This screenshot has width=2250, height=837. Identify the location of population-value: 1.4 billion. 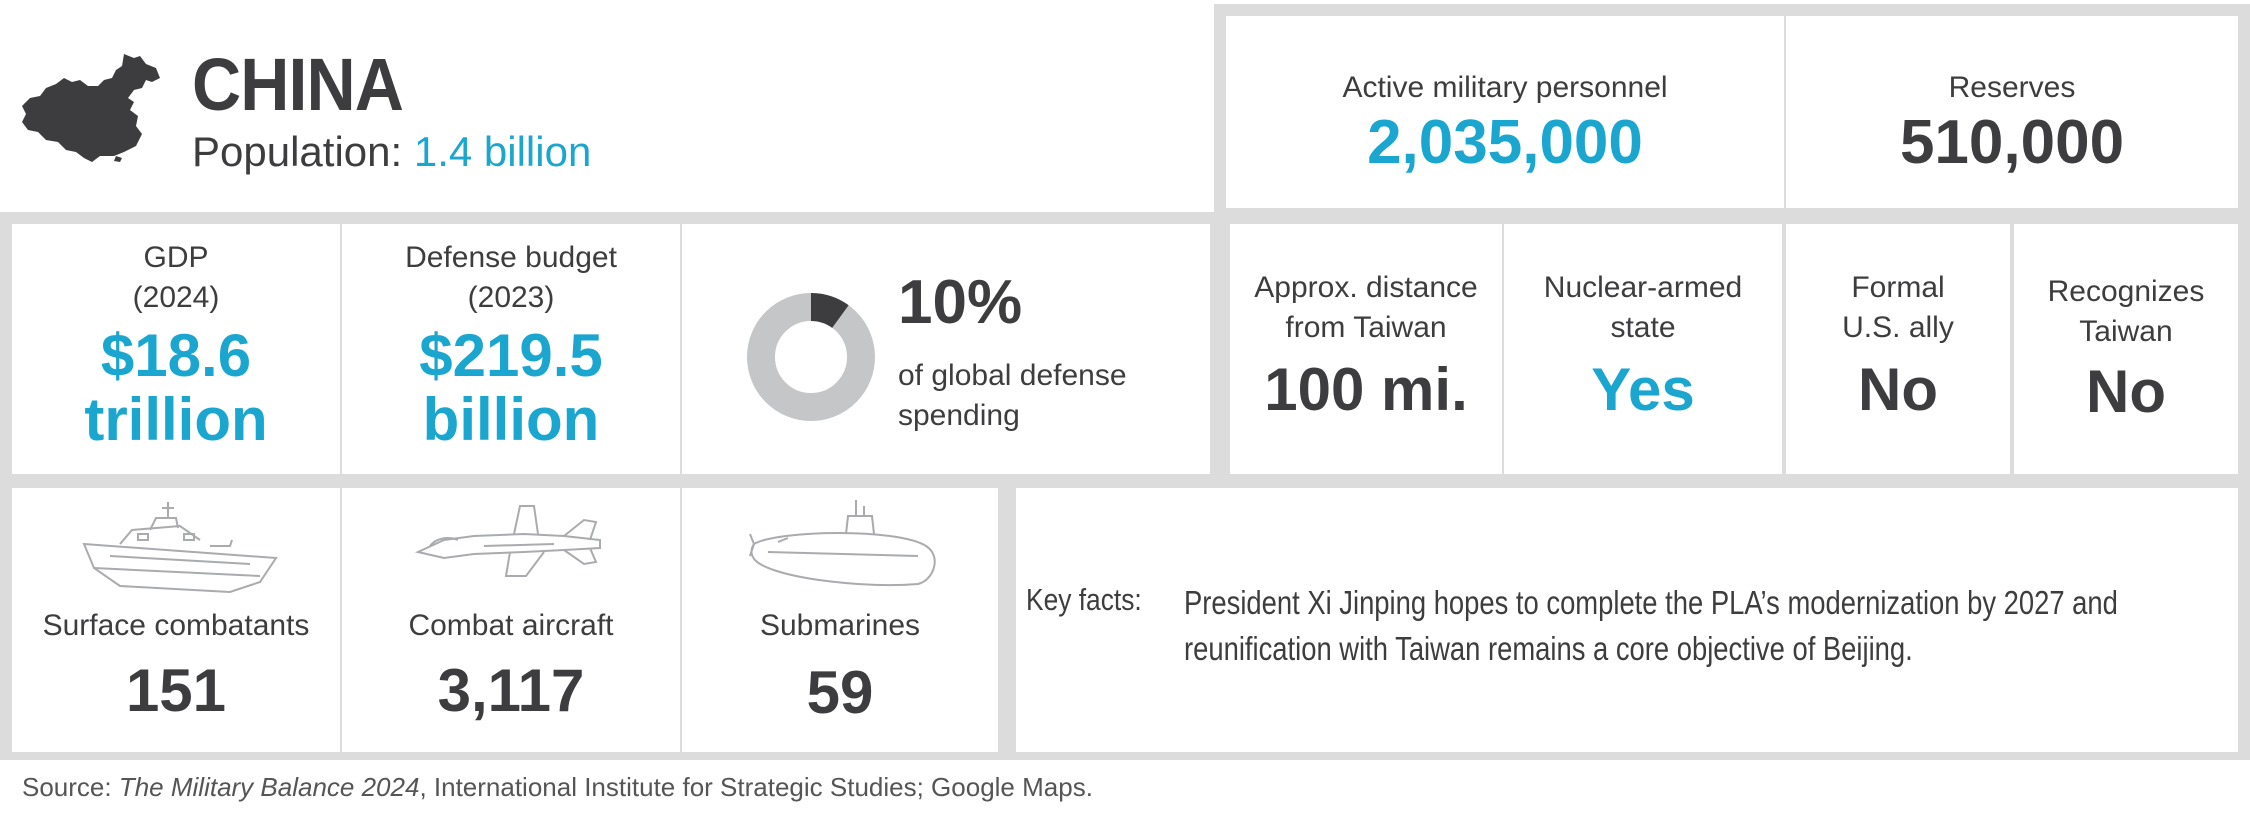
(502, 151).